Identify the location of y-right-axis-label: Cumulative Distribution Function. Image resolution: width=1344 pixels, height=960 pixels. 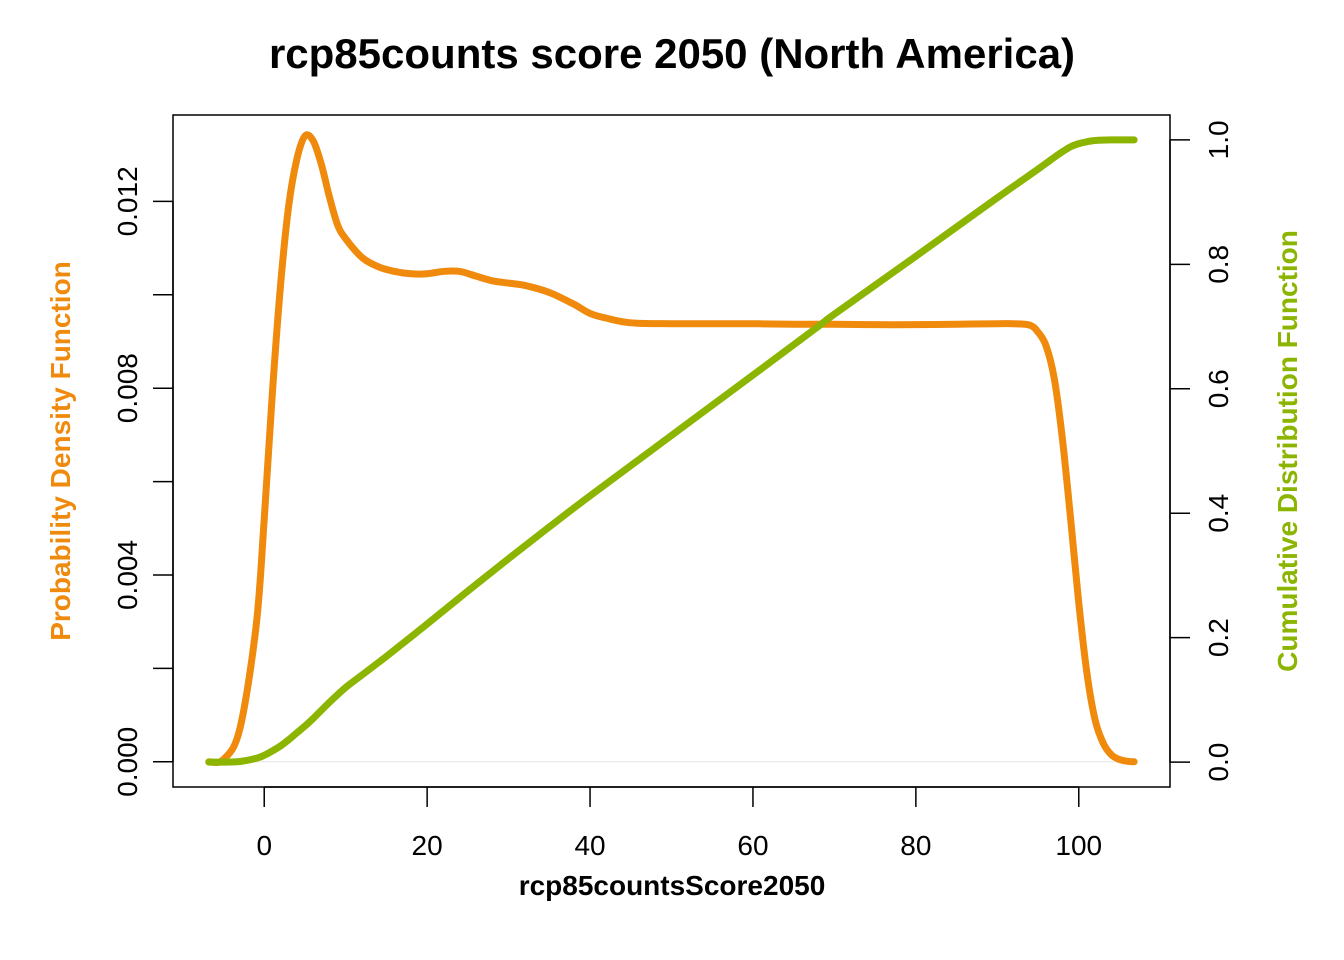
(1287, 451).